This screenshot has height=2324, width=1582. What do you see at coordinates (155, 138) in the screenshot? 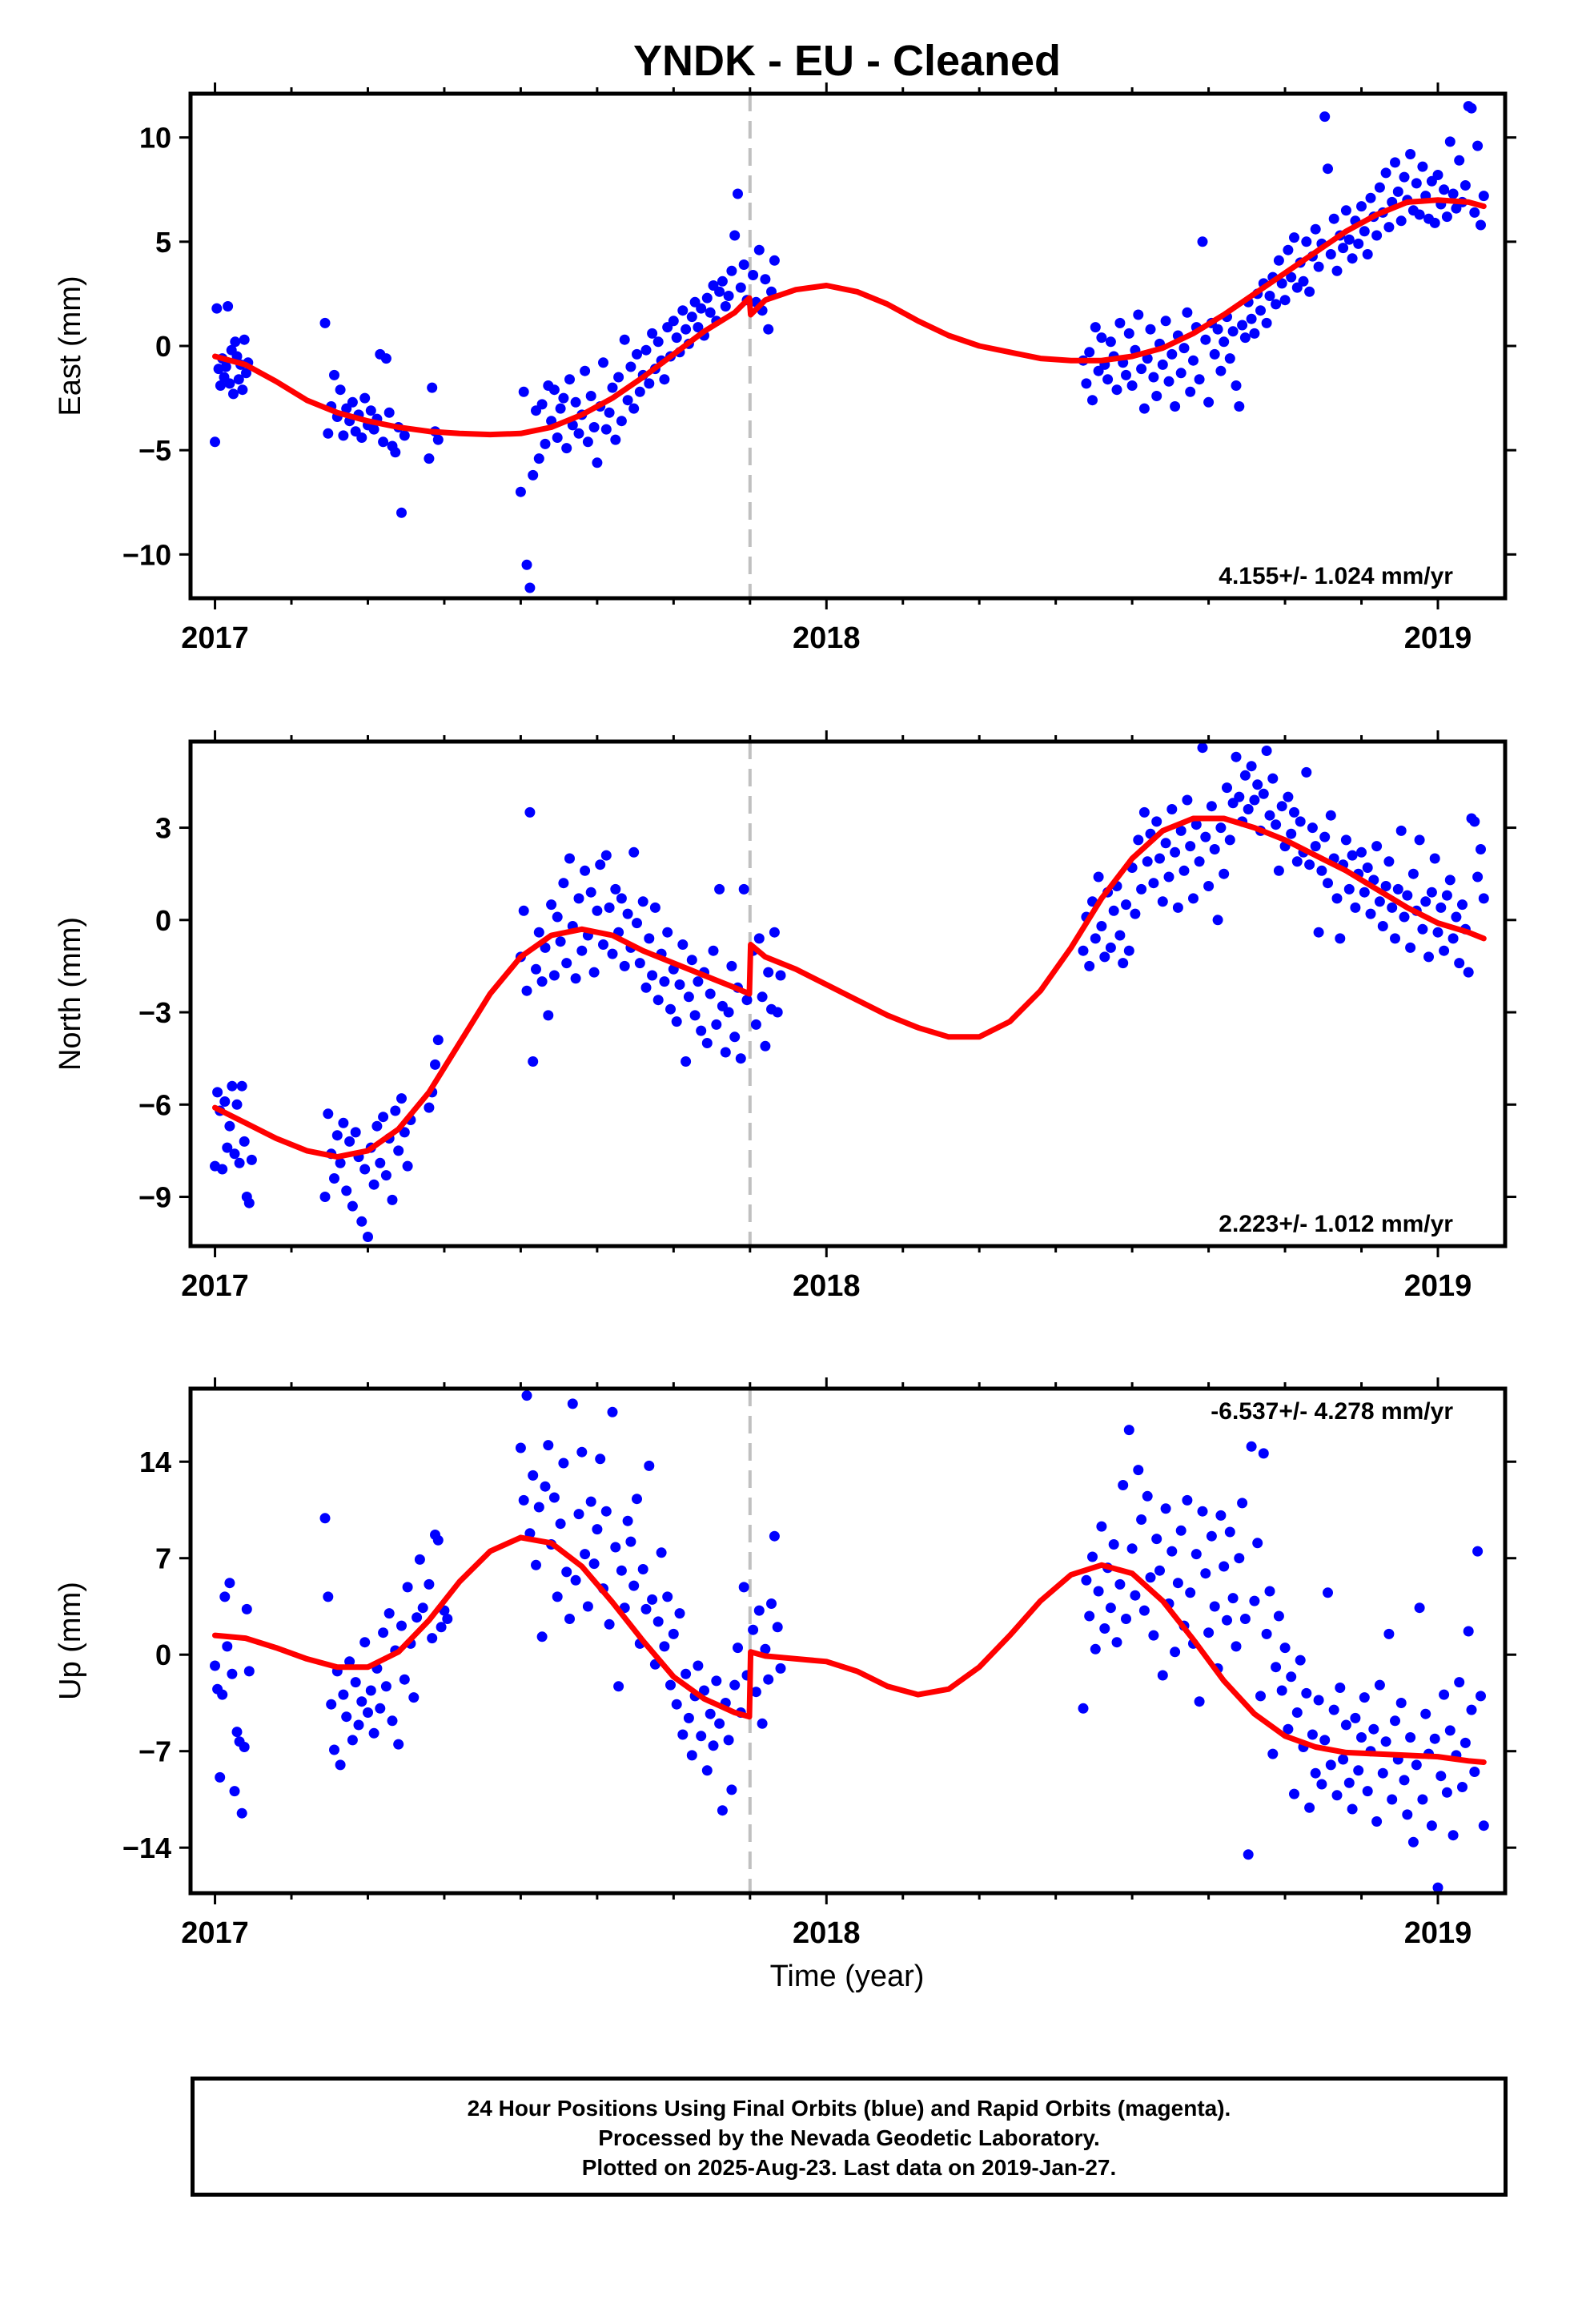
I see `east-y-tick-label: 10` at bounding box center [155, 138].